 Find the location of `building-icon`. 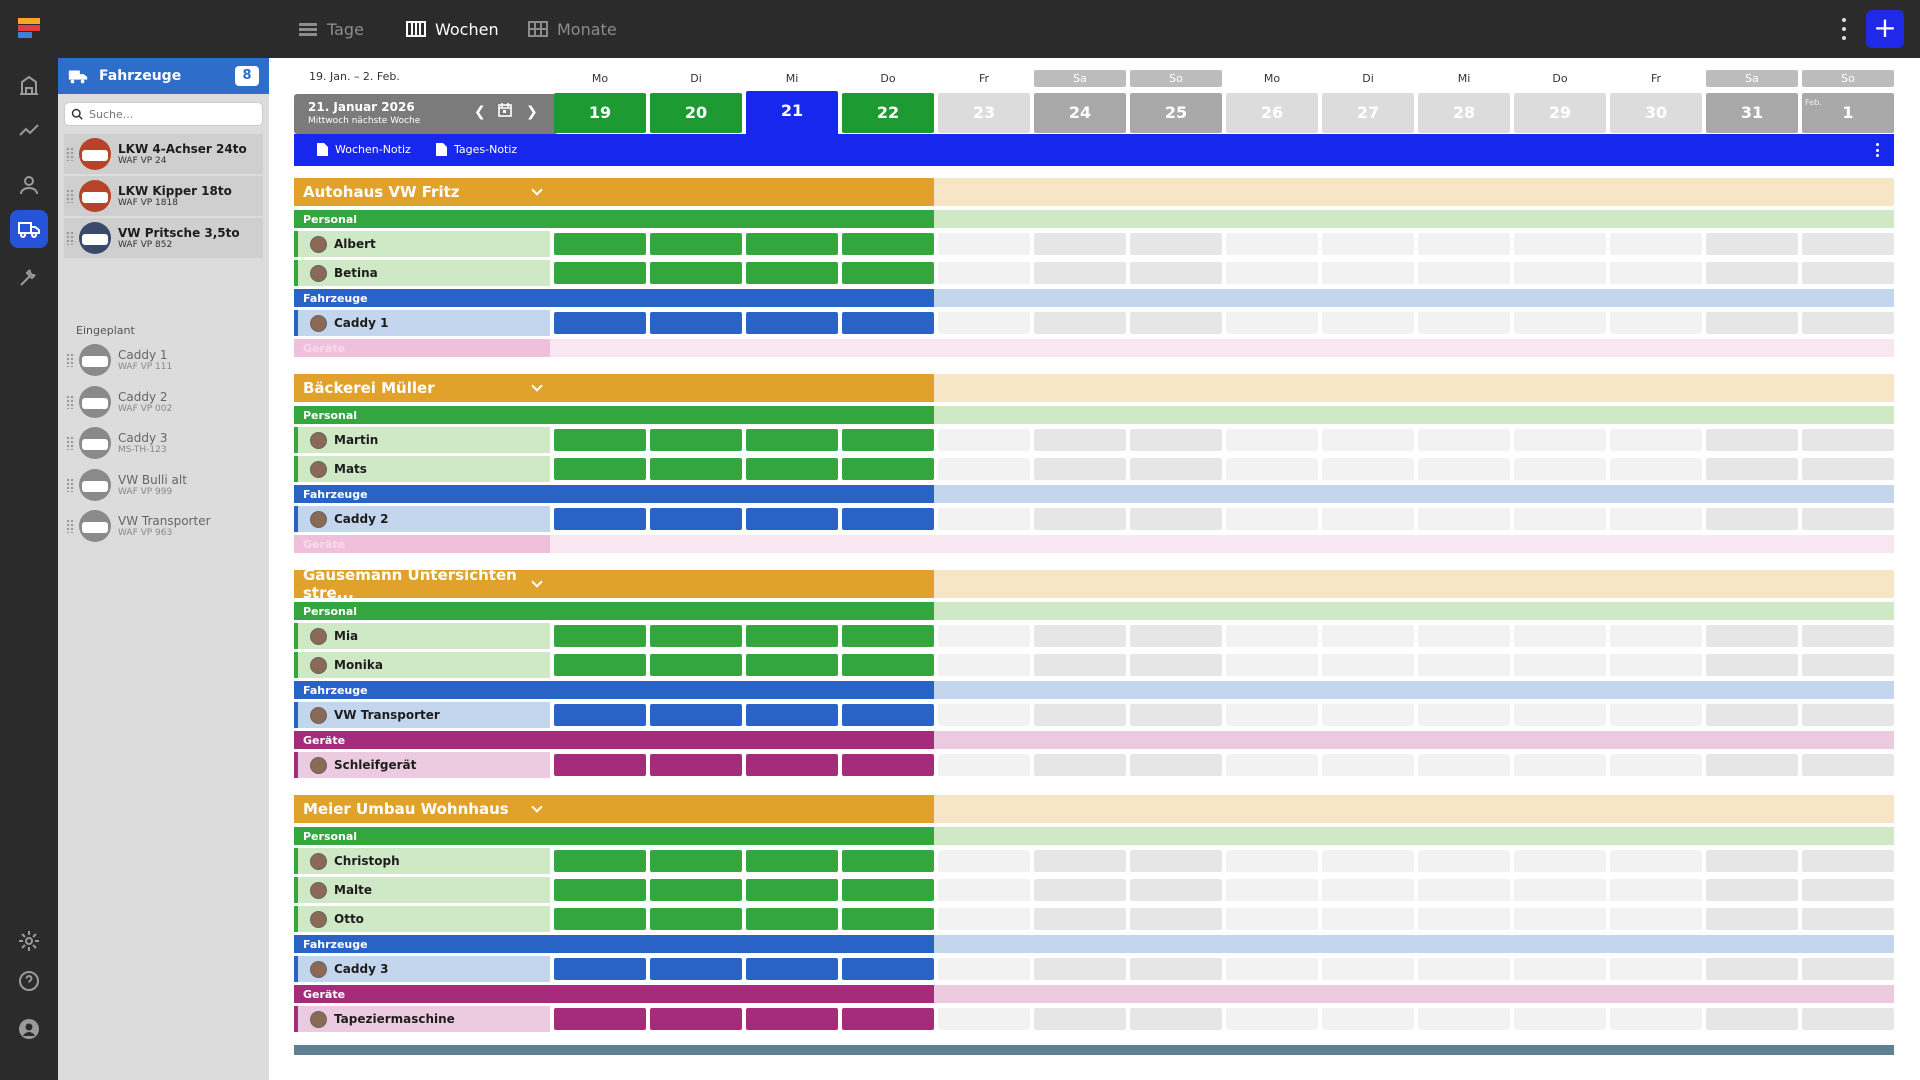

building-icon is located at coordinates (29, 85).